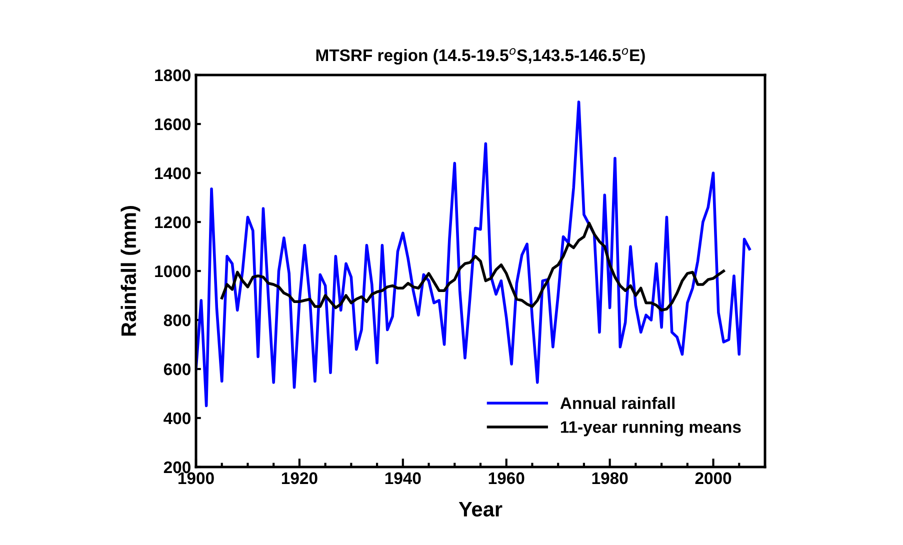  Describe the element at coordinates (177, 369) in the screenshot. I see `y-tick-label: 600` at that location.